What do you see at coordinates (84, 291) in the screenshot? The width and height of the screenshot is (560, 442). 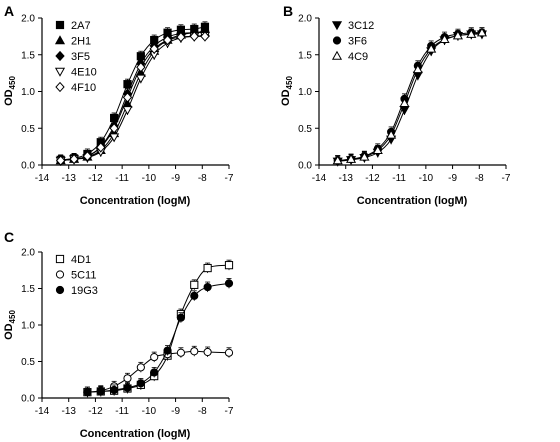 I see `legend-label: 19G3` at bounding box center [84, 291].